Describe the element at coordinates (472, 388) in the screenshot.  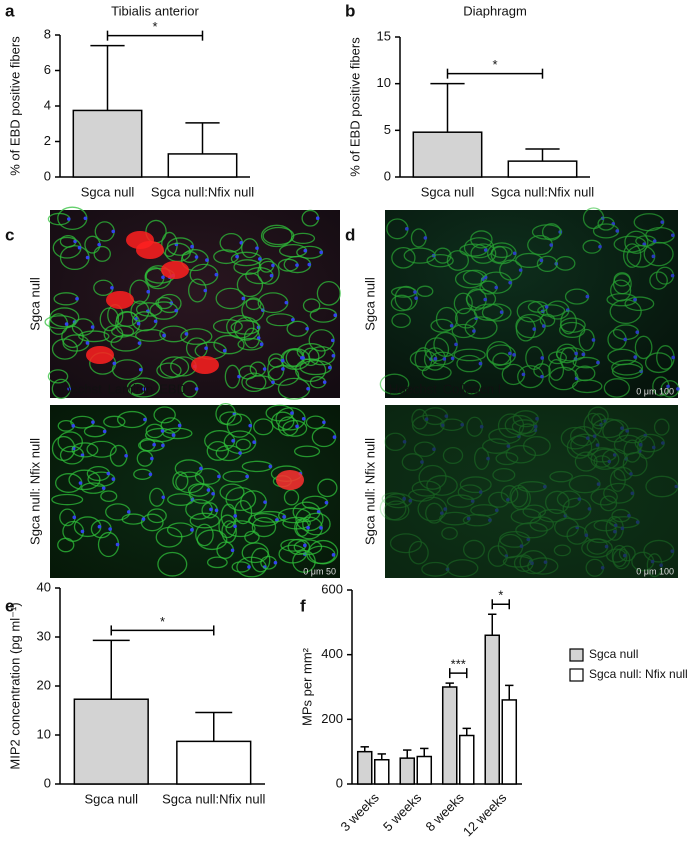
I see `stain-label: Collagen I` at that location.